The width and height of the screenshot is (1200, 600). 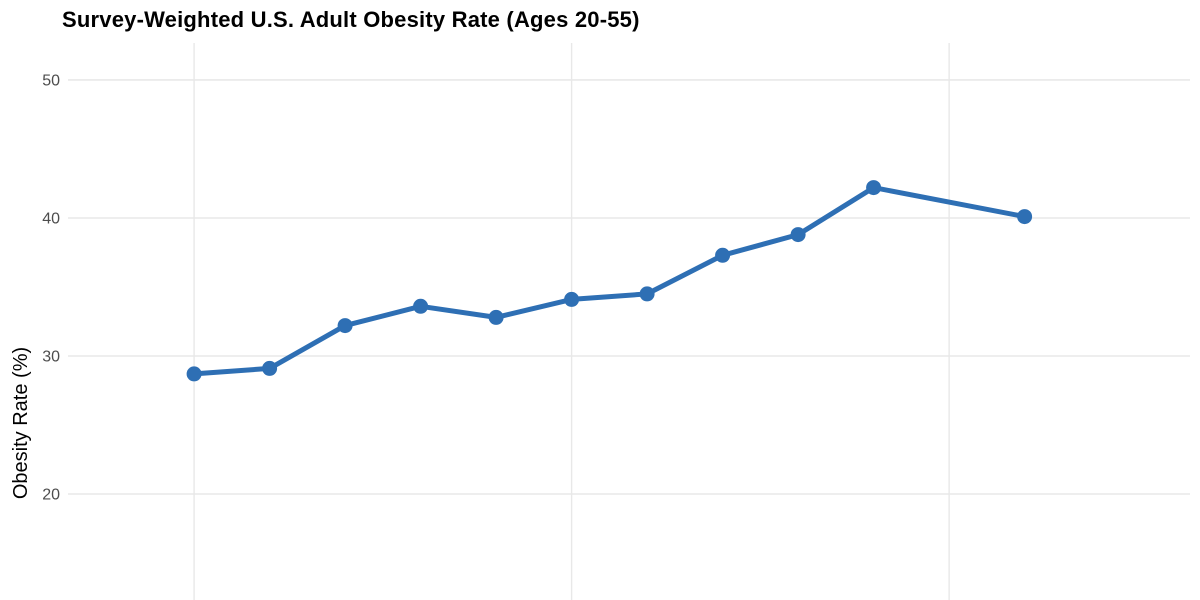 I want to click on y-tick-label: 30, so click(x=51, y=357).